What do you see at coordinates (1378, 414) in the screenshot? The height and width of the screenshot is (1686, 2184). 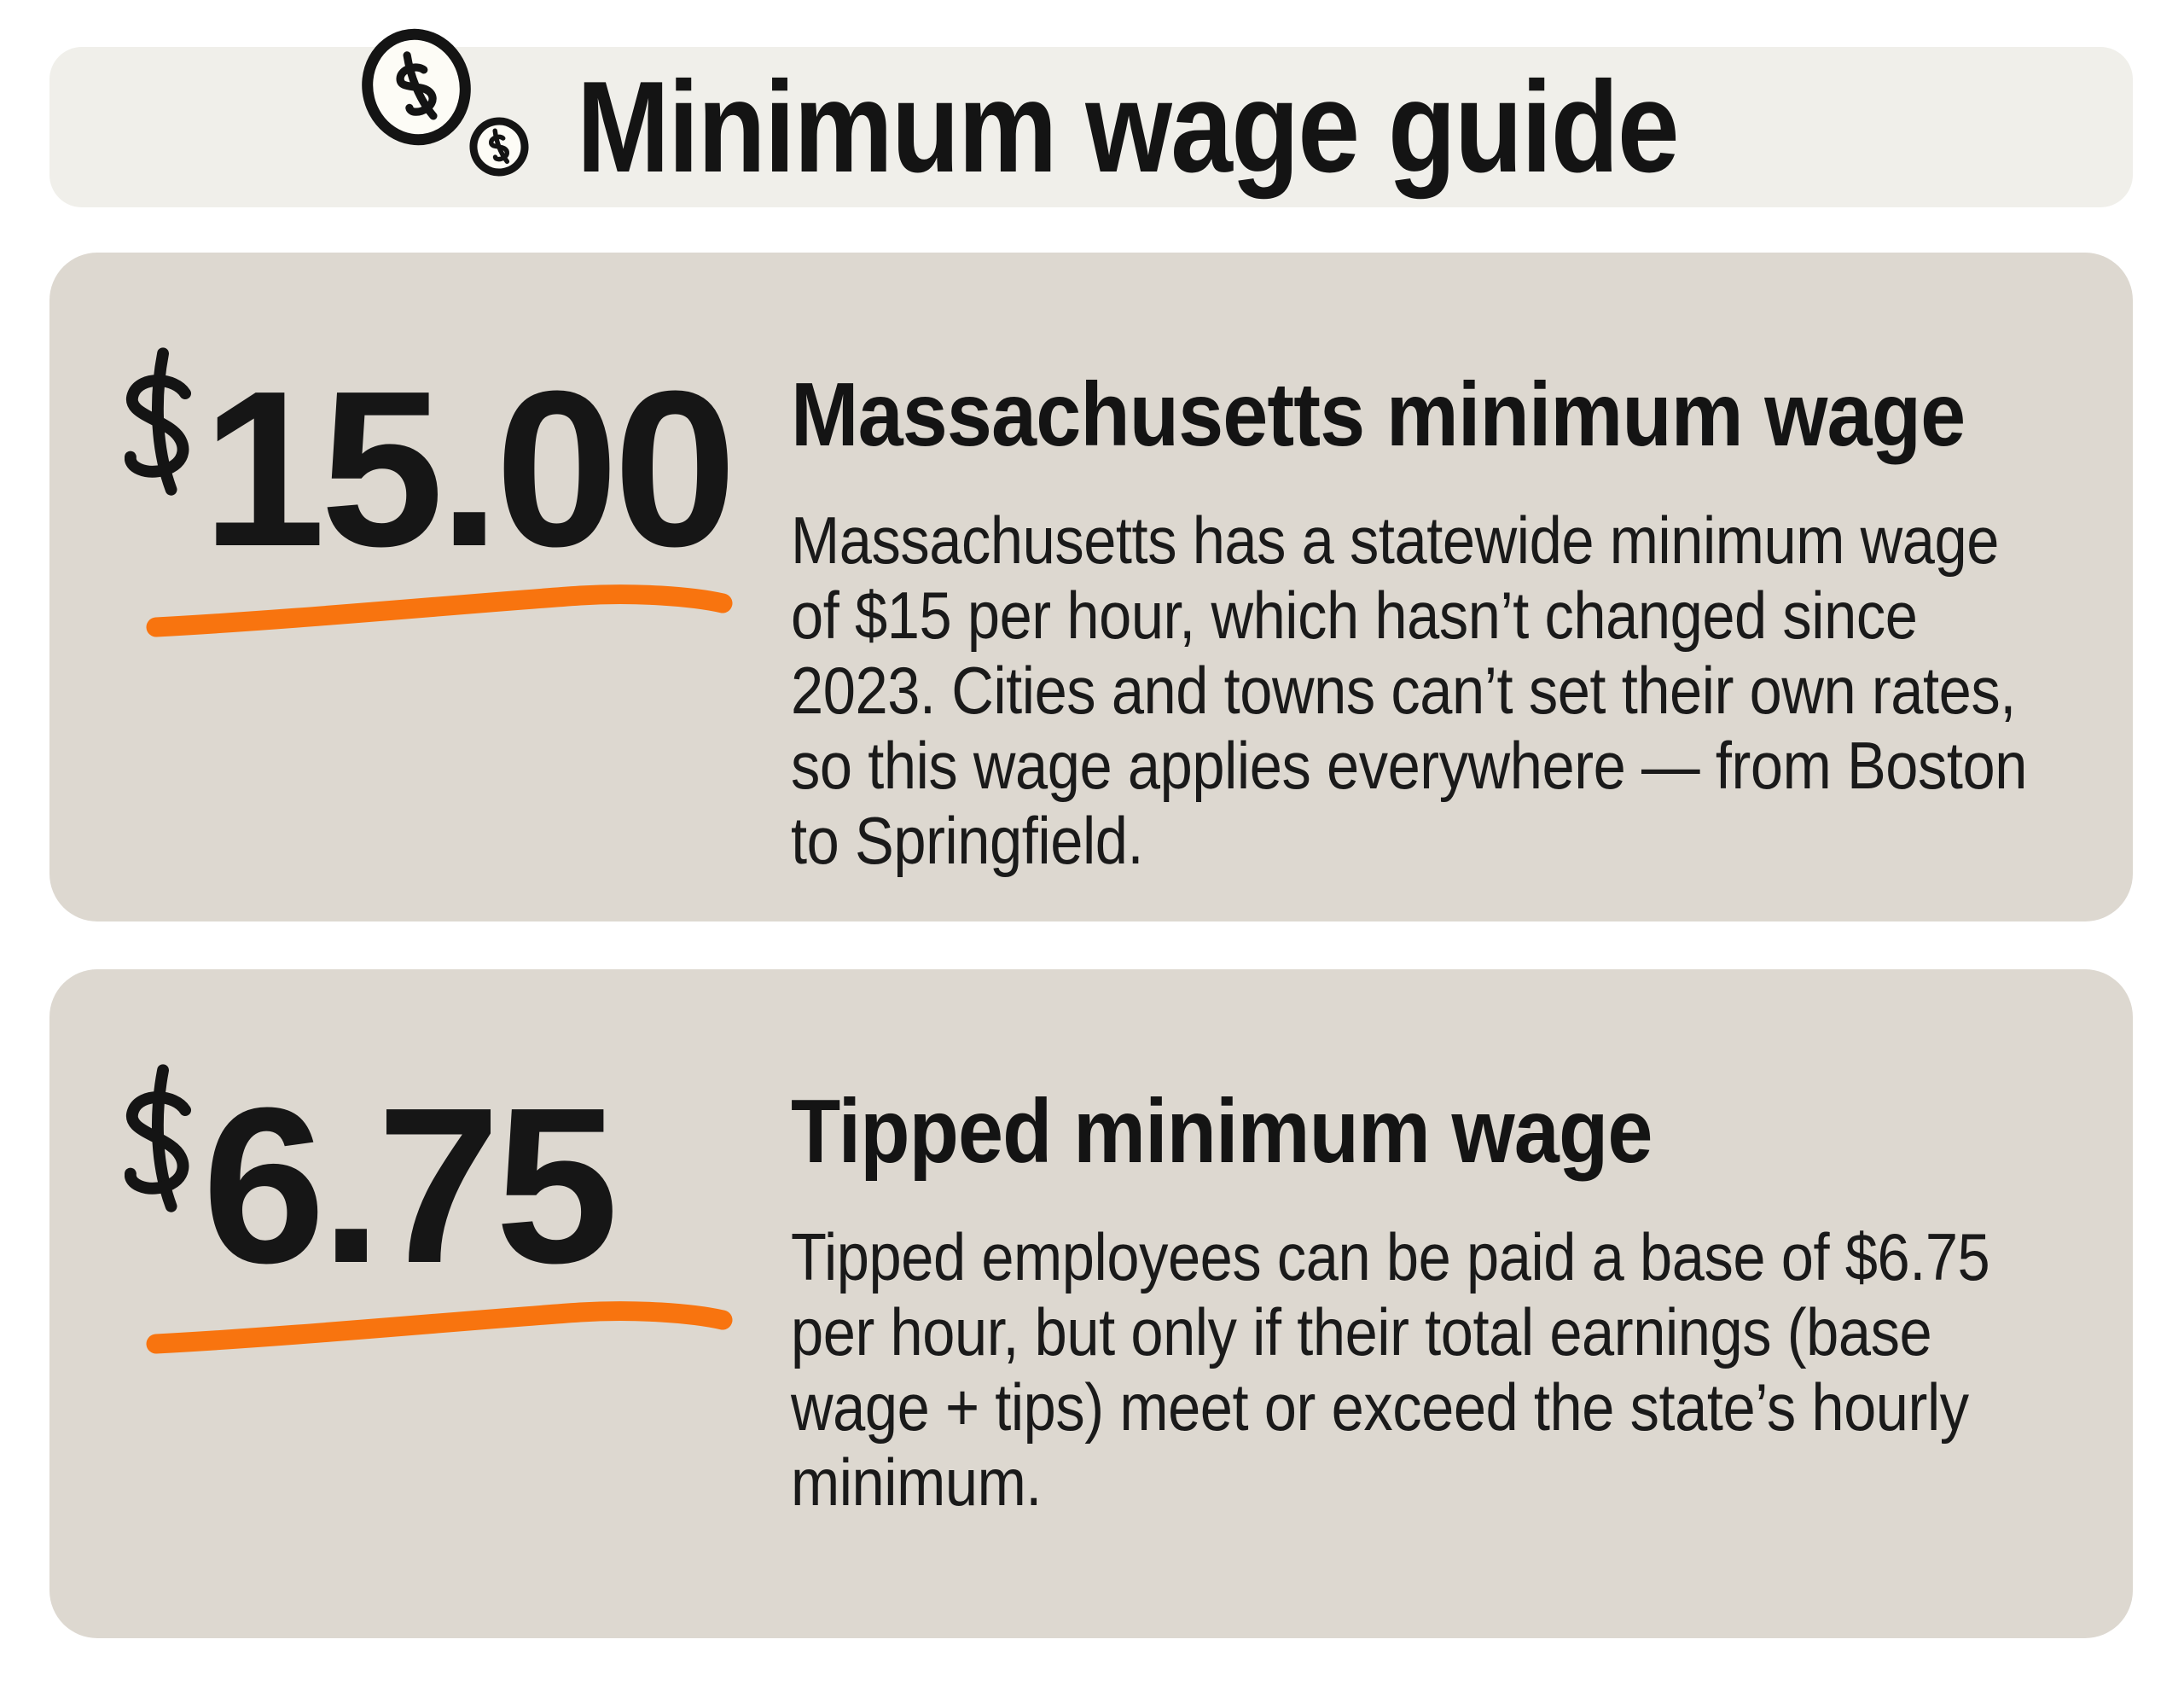 I see `card-heading: Massachusetts minimum wage` at bounding box center [1378, 414].